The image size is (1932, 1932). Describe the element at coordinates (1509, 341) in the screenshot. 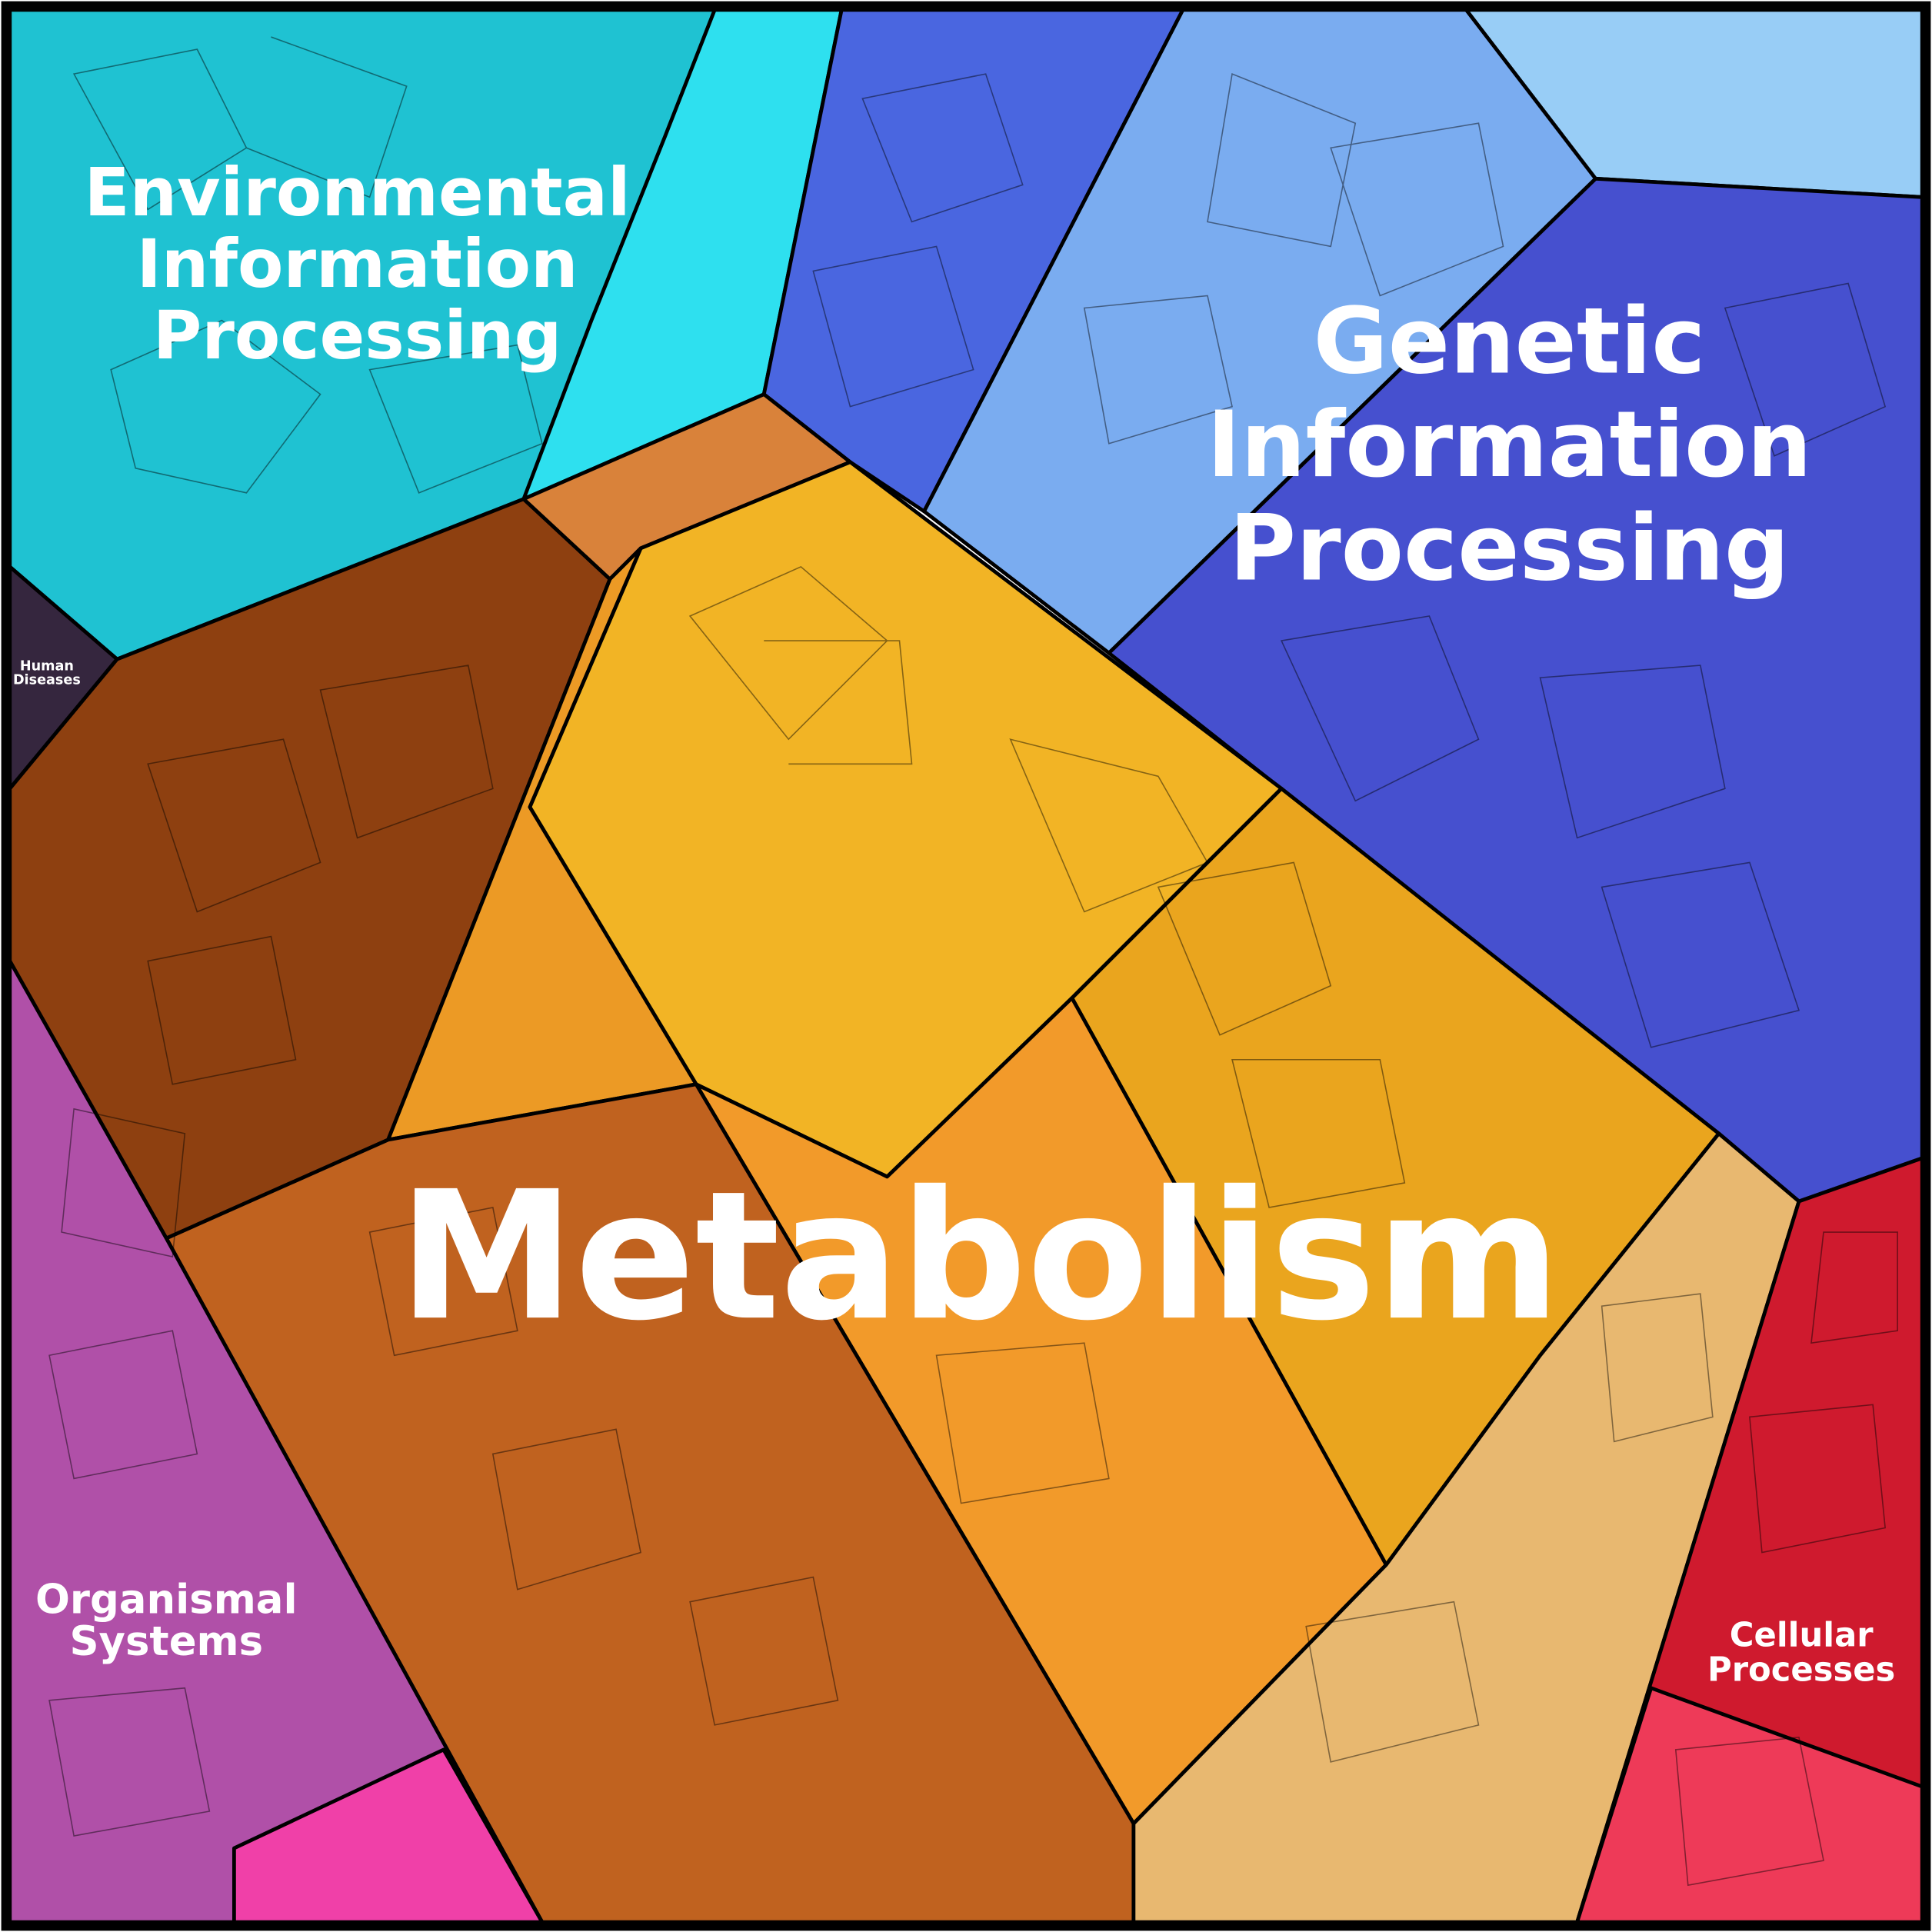

I see `region-label: Genetic` at that location.